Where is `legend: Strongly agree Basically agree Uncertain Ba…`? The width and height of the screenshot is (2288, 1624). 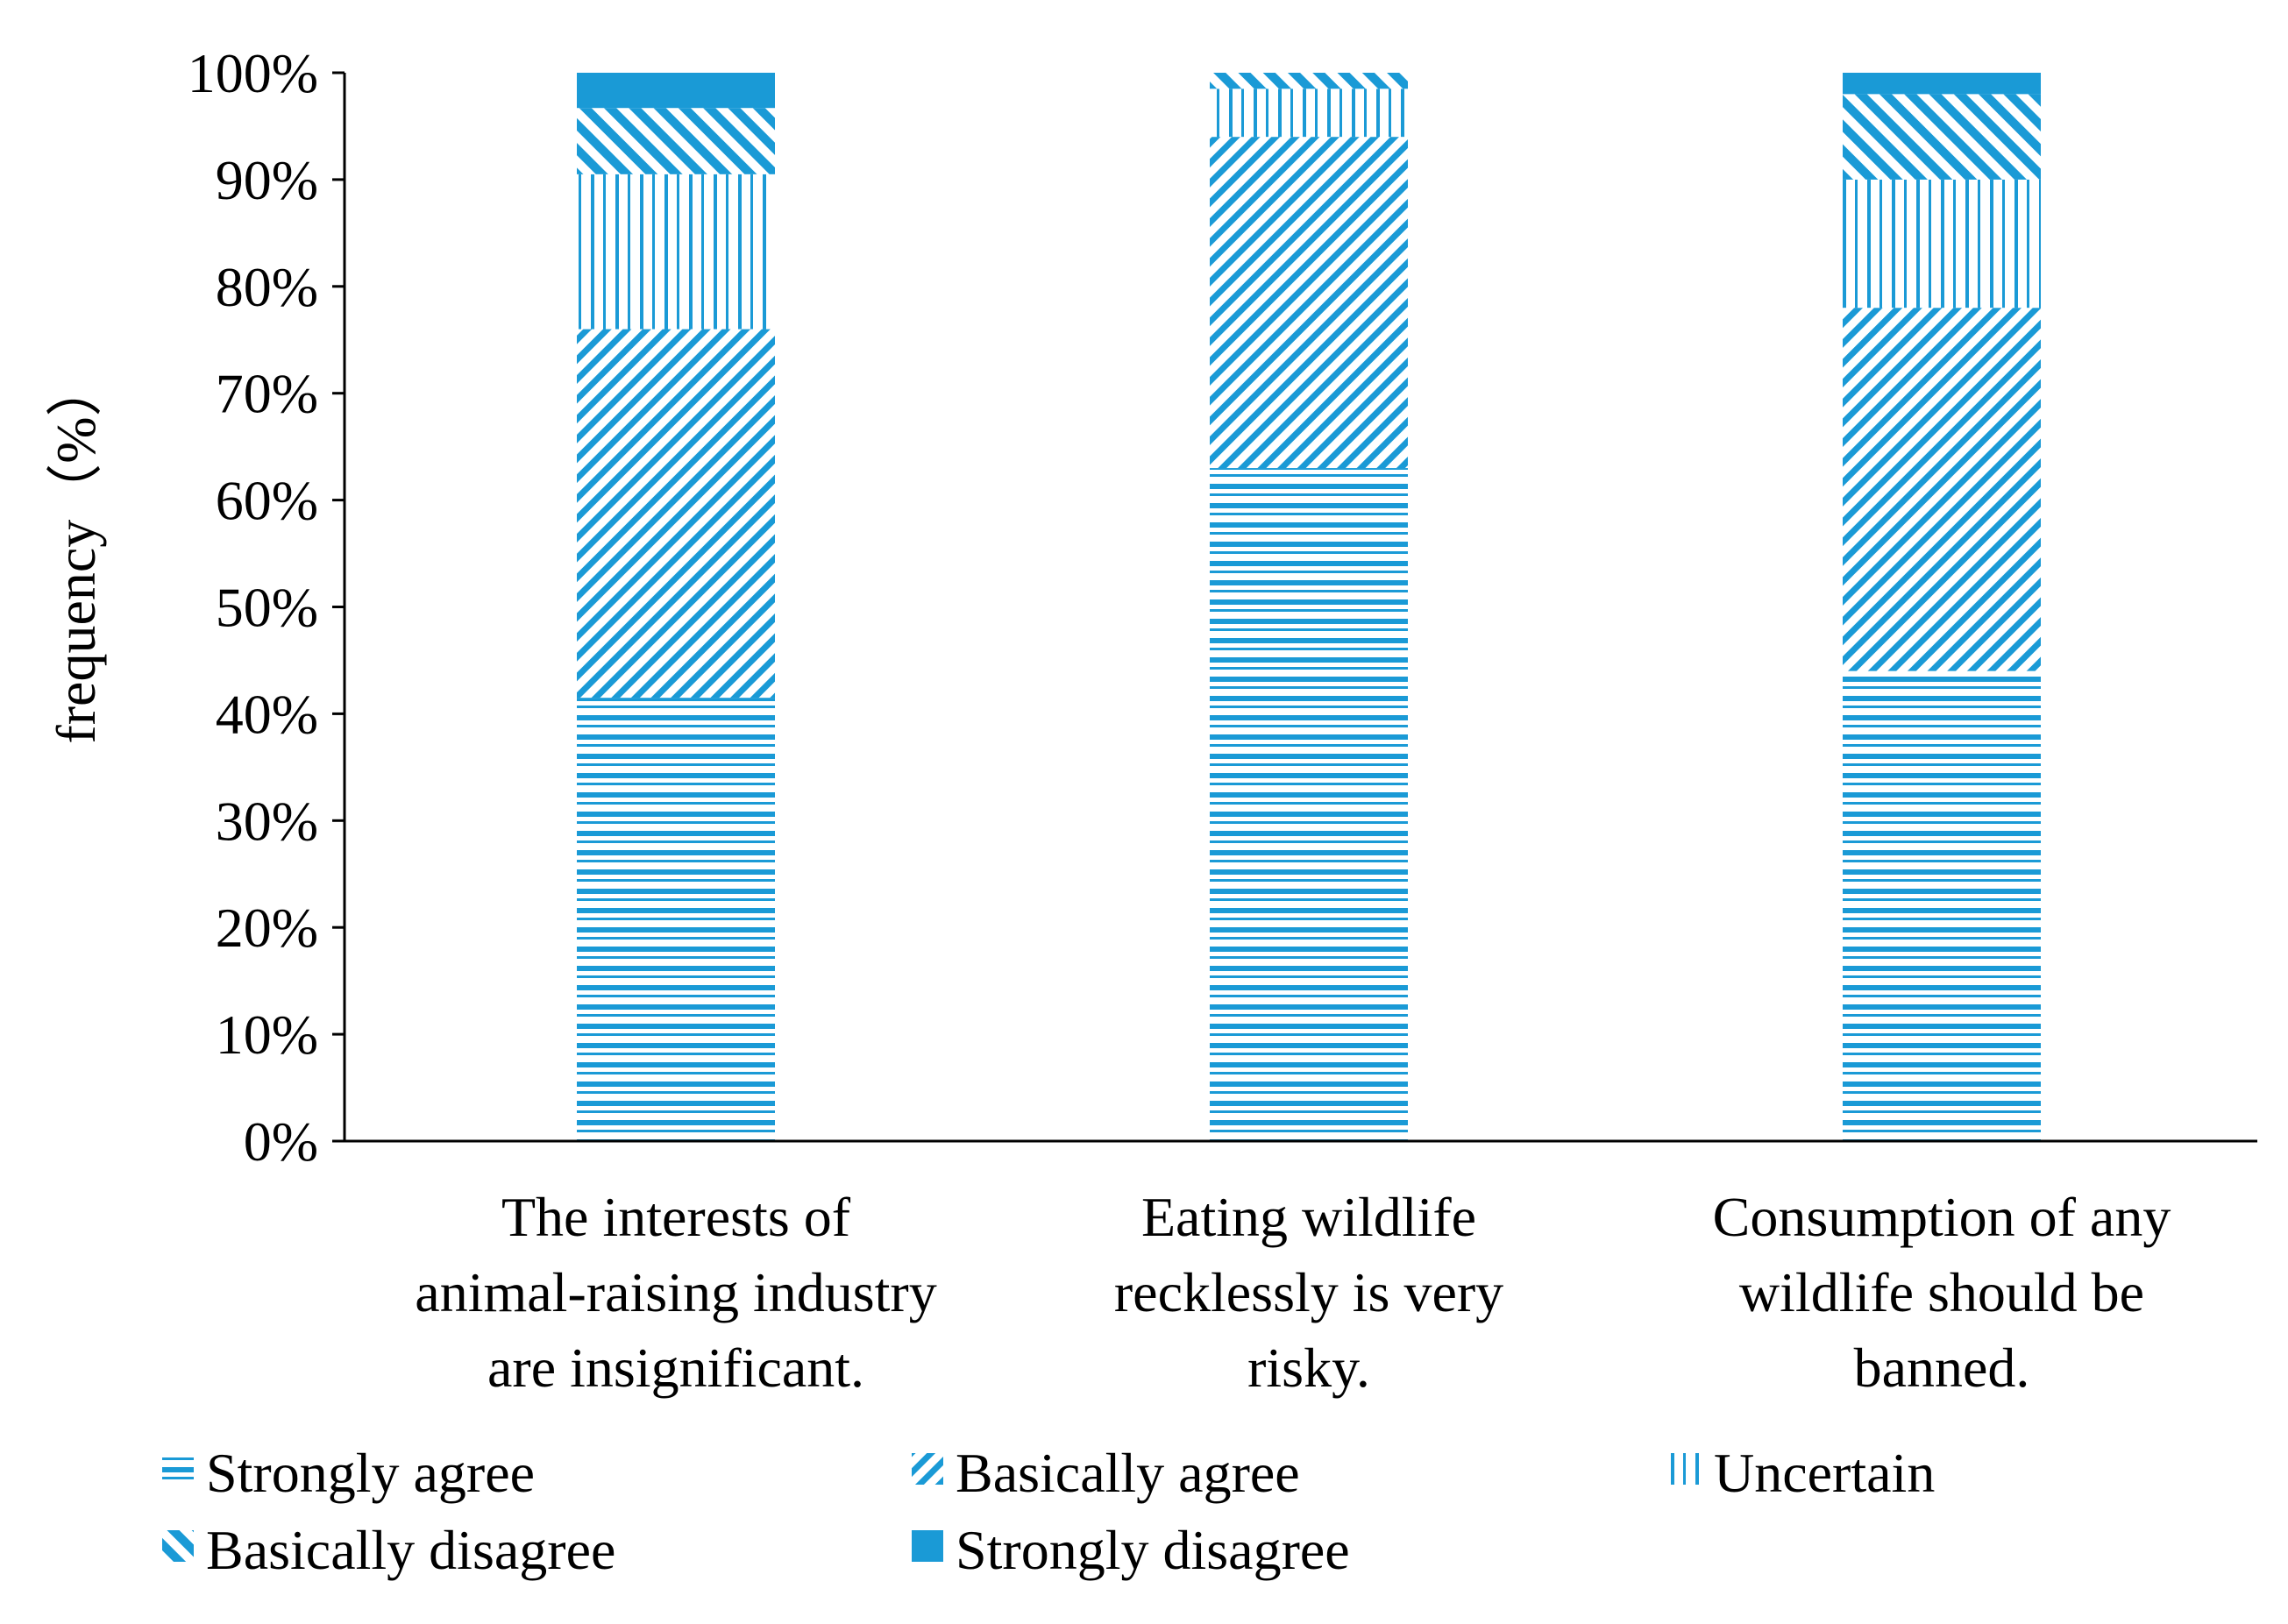
legend: Strongly agree Basically agree Uncertain Ba… is located at coordinates (1049, 1511).